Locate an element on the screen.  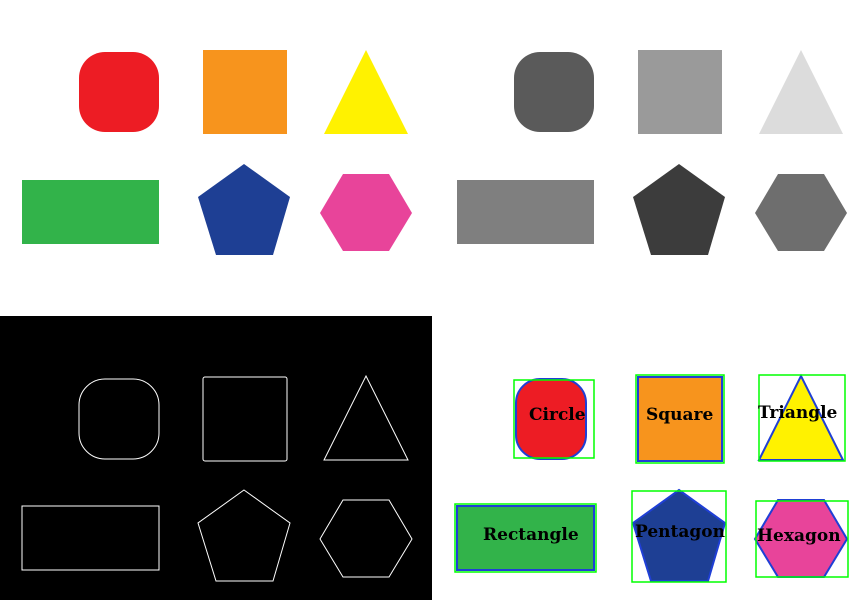
square-fill is located at coordinates (680, 419).